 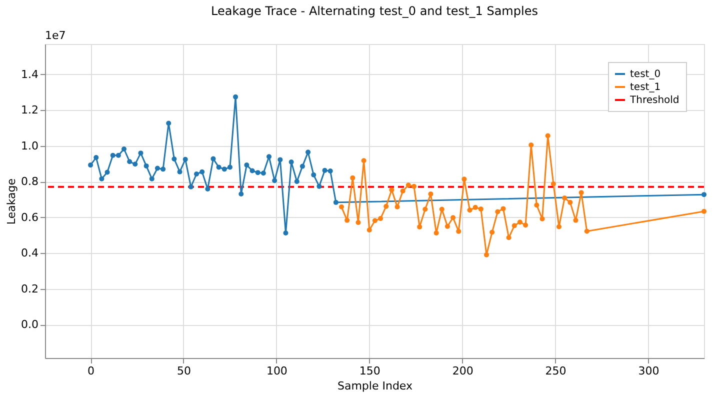 I want to click on y-tick-label: 0.4, so click(x=29, y=253).